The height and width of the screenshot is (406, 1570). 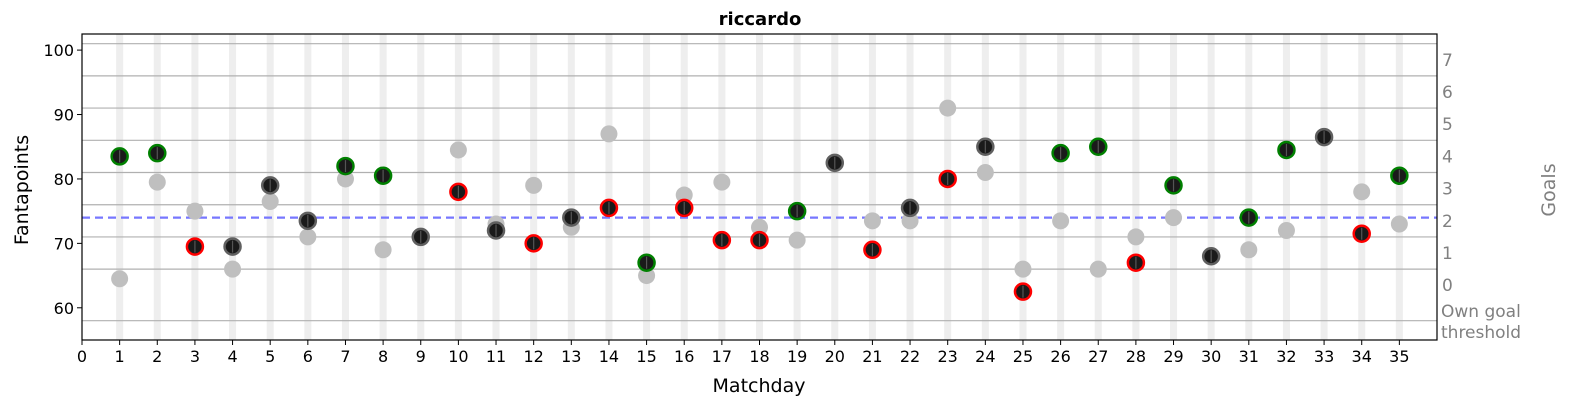 I want to click on x-tick-label: 13, so click(x=571, y=356).